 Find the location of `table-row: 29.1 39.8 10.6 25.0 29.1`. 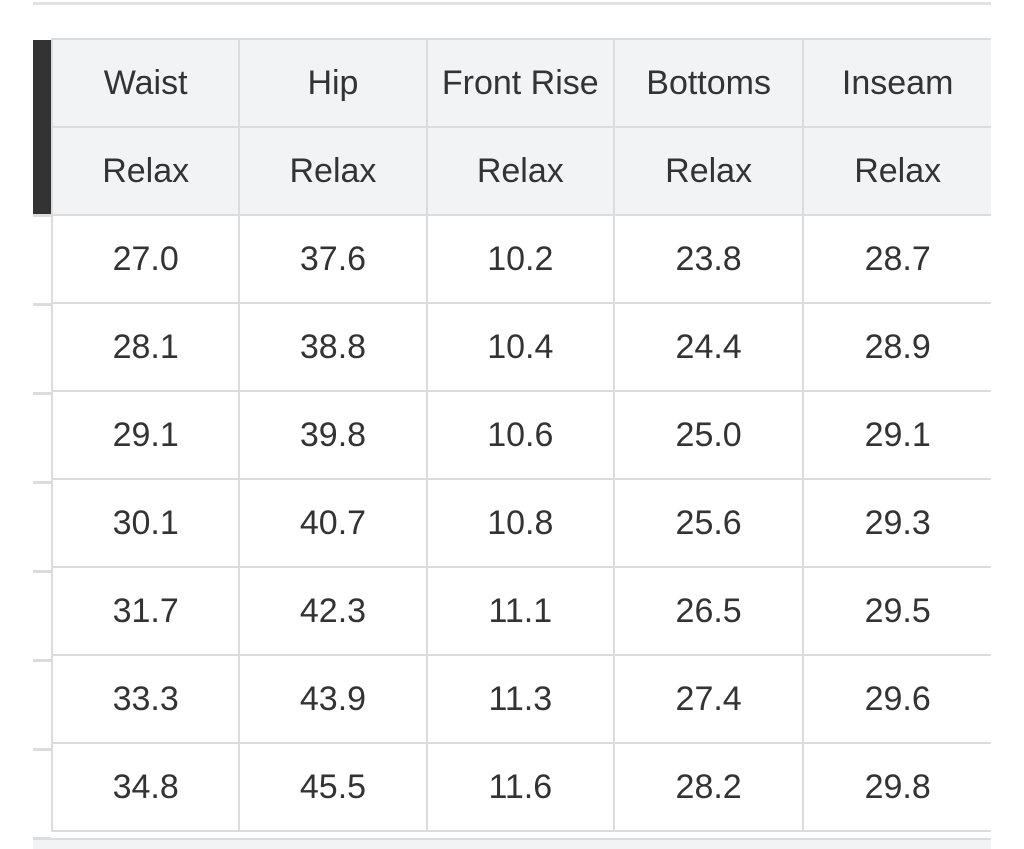

table-row: 29.1 39.8 10.6 25.0 29.1 is located at coordinates (520, 435).